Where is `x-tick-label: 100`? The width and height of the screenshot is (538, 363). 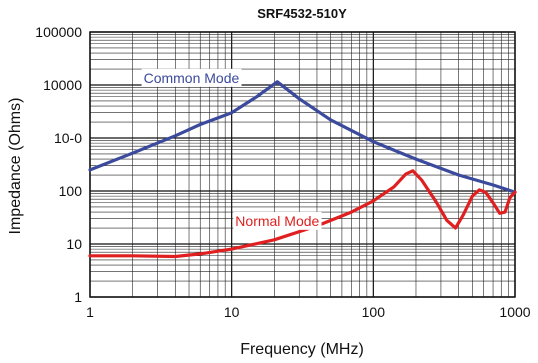 x-tick-label: 100 is located at coordinates (374, 312).